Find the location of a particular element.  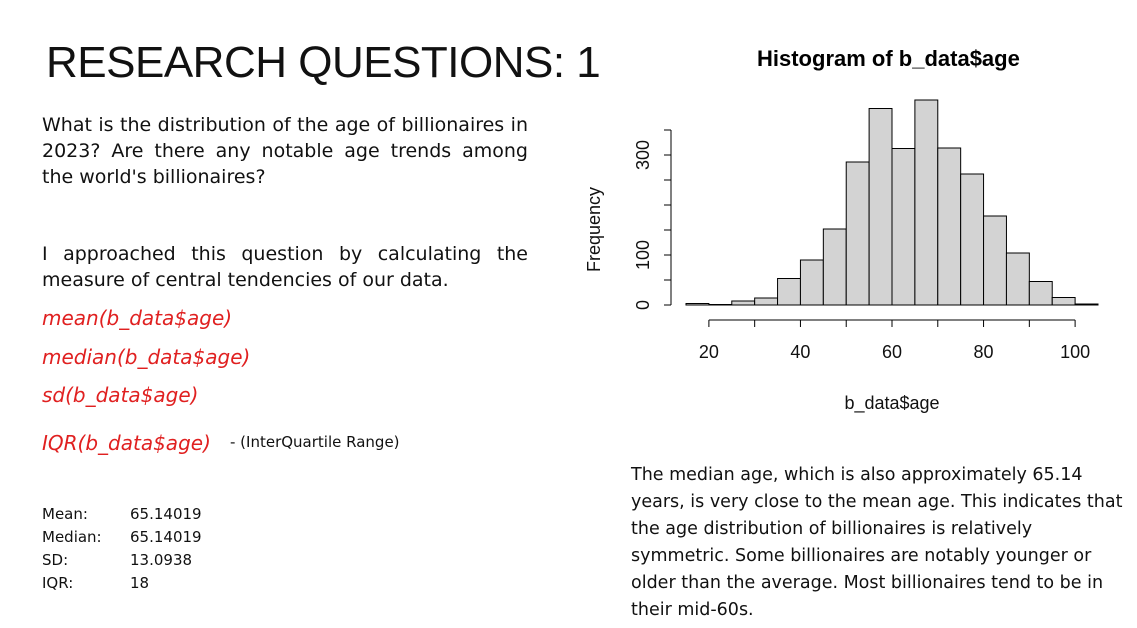

x-tick-label: 80 is located at coordinates (984, 352).